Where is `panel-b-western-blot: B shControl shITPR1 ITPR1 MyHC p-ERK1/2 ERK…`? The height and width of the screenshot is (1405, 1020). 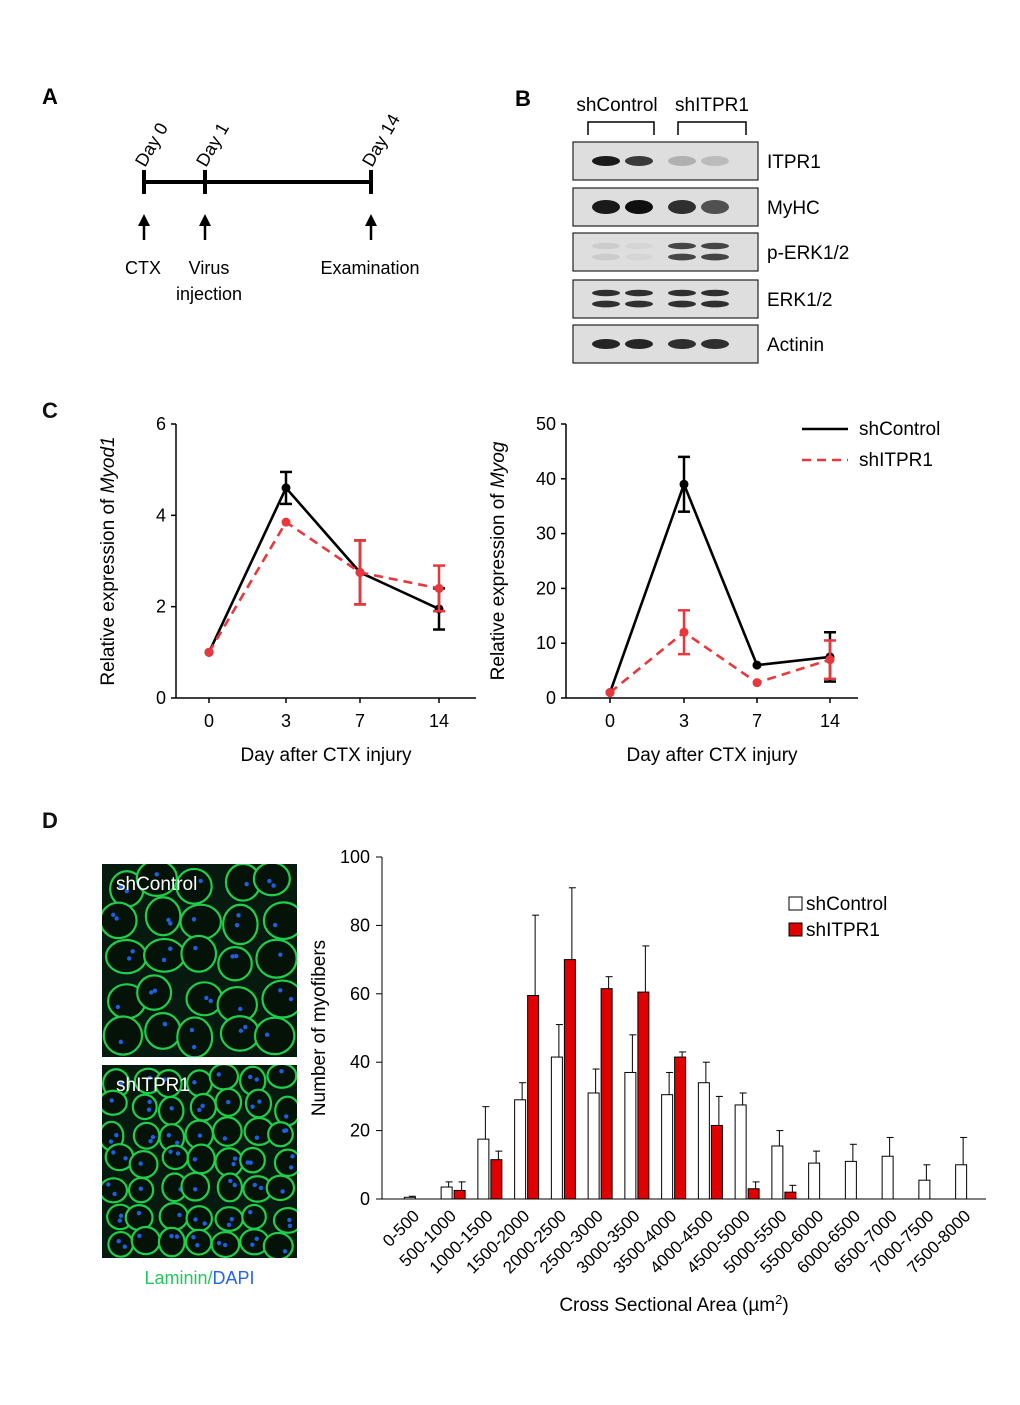
panel-b-western-blot: B shControl shITPR1 ITPR1 MyHC p-ERK1/2 ERK… is located at coordinates (682, 225).